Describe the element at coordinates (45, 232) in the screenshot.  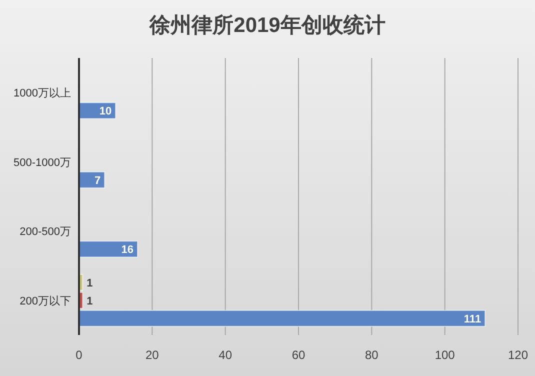
I see `y-tick-label: 200-500万` at that location.